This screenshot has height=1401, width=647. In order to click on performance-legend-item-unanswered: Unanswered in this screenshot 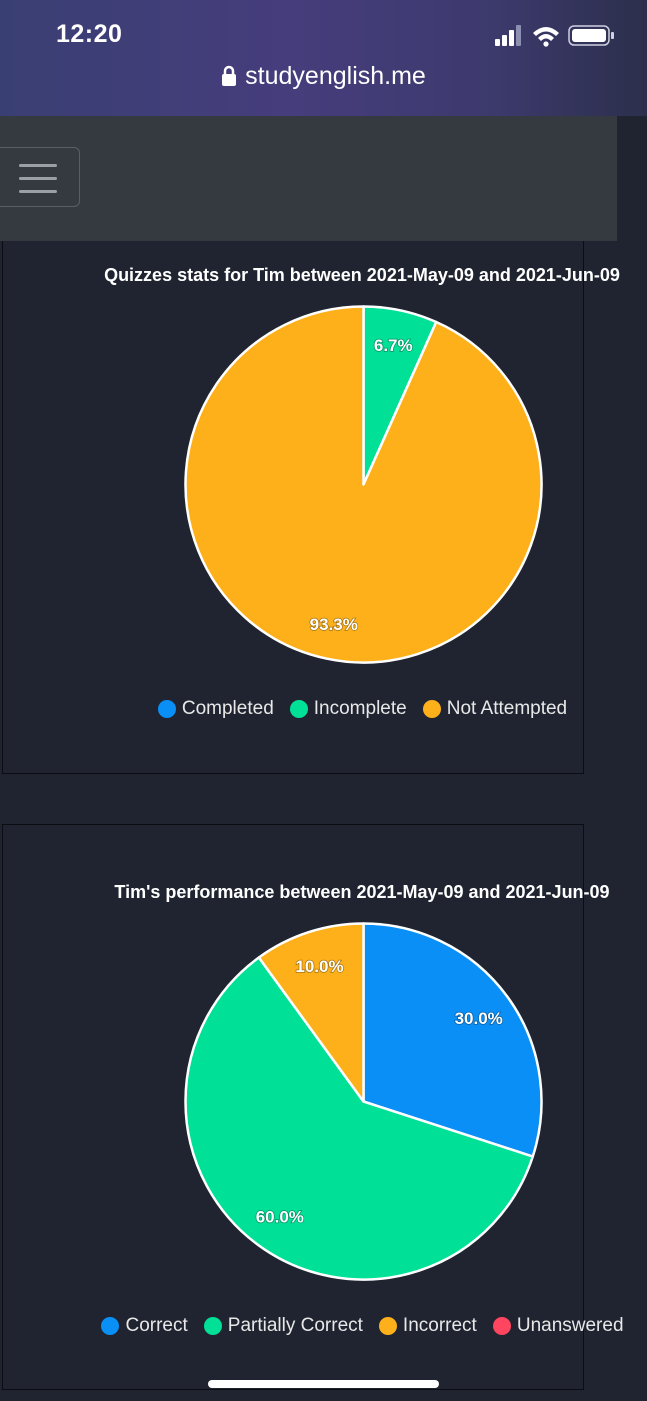, I will do `click(558, 1326)`.